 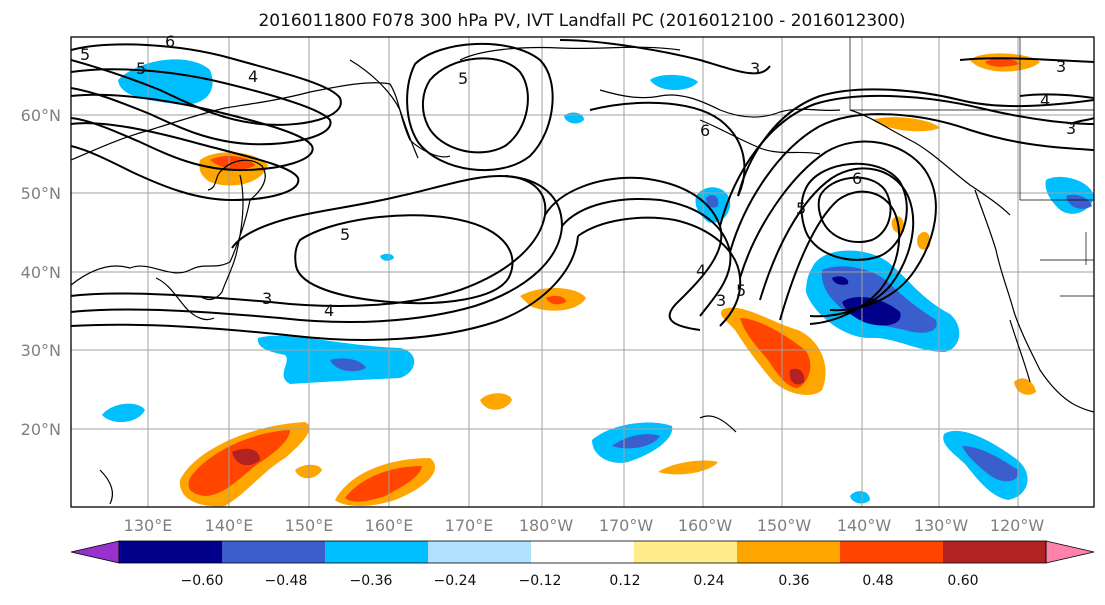 I want to click on anomaly-ne-pacific-negative-core2, so click(x=840, y=280).